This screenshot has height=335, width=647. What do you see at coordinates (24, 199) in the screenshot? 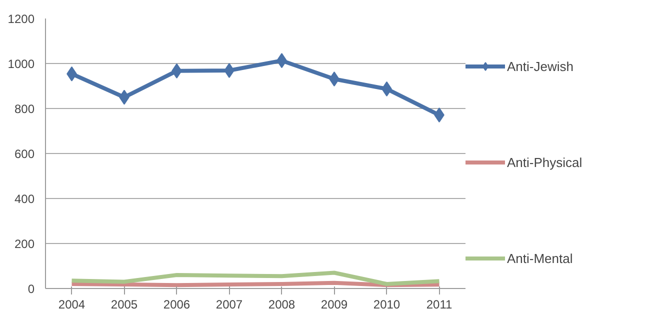
I see `y-tick-label: 400` at bounding box center [24, 199].